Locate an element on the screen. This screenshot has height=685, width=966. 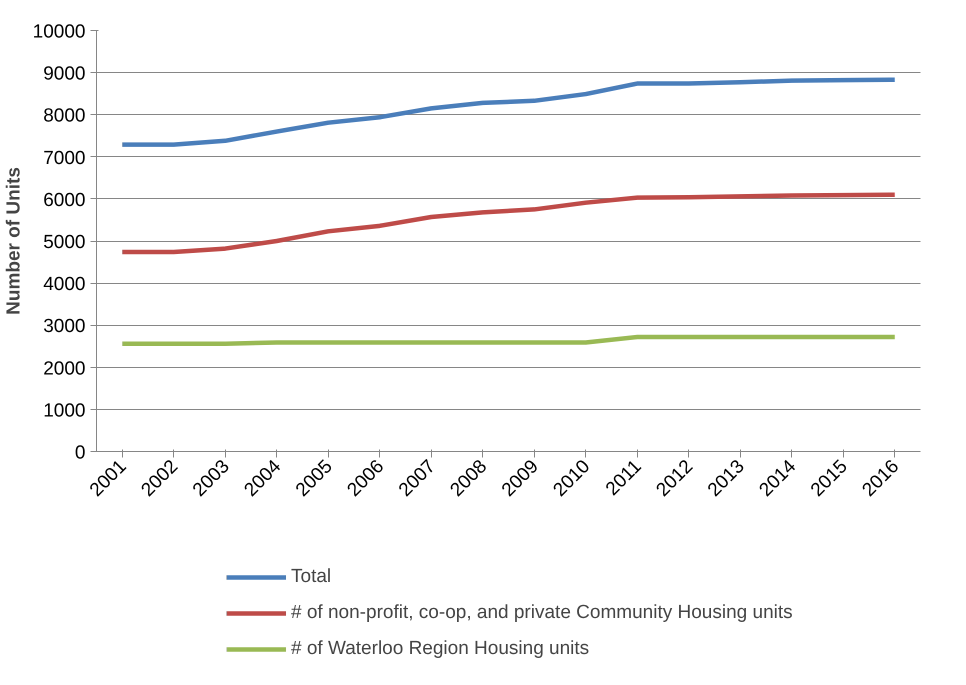
y-tick-label: 6000 is located at coordinates (64, 200).